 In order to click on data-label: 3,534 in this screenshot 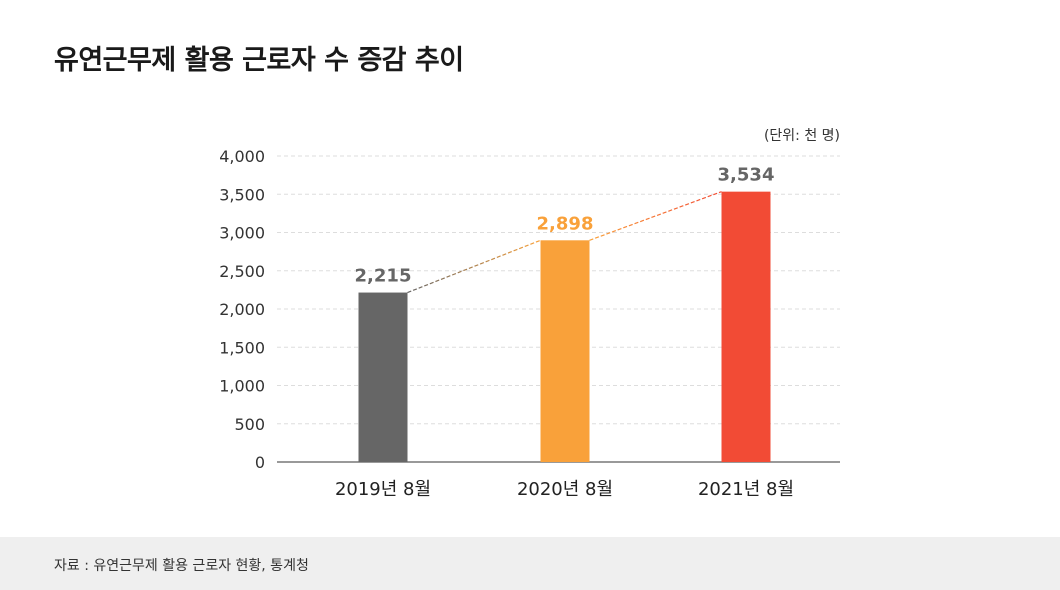, I will do `click(746, 175)`.